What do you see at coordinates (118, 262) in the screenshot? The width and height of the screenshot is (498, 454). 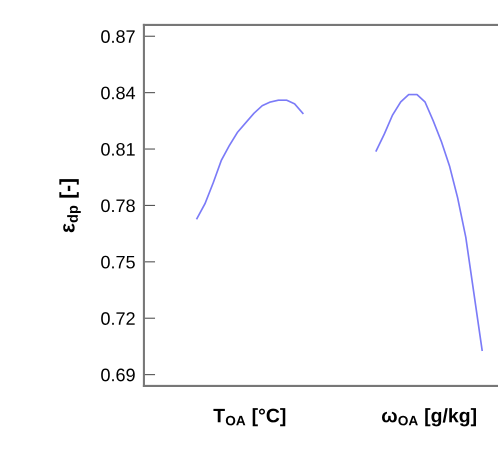 I see `y-tick-label: 0.75` at bounding box center [118, 262].